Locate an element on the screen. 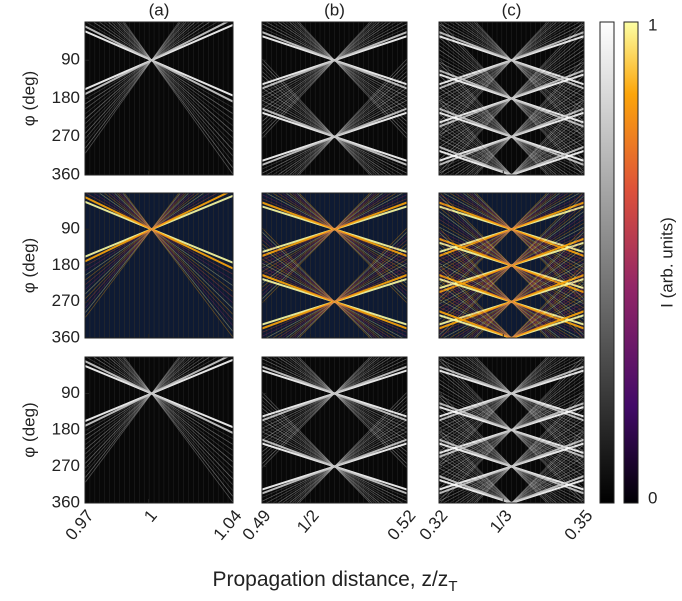 This screenshot has width=682, height=601. x-tick-label: 0.49 is located at coordinates (257, 525).